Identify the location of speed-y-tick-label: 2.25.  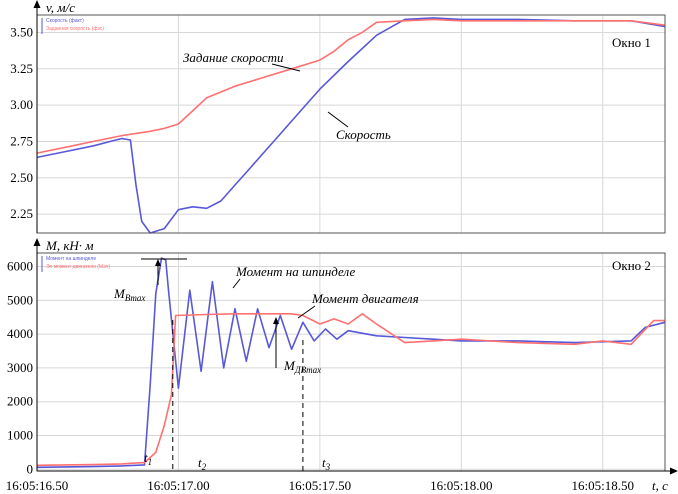
(21, 213).